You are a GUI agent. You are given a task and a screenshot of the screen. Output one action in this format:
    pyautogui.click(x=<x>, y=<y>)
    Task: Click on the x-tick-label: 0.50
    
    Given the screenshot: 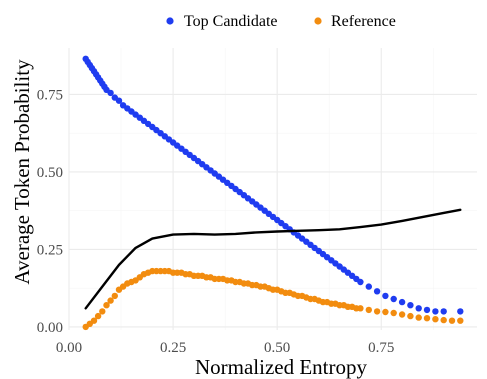 What is the action you would take?
    pyautogui.click(x=277, y=348)
    